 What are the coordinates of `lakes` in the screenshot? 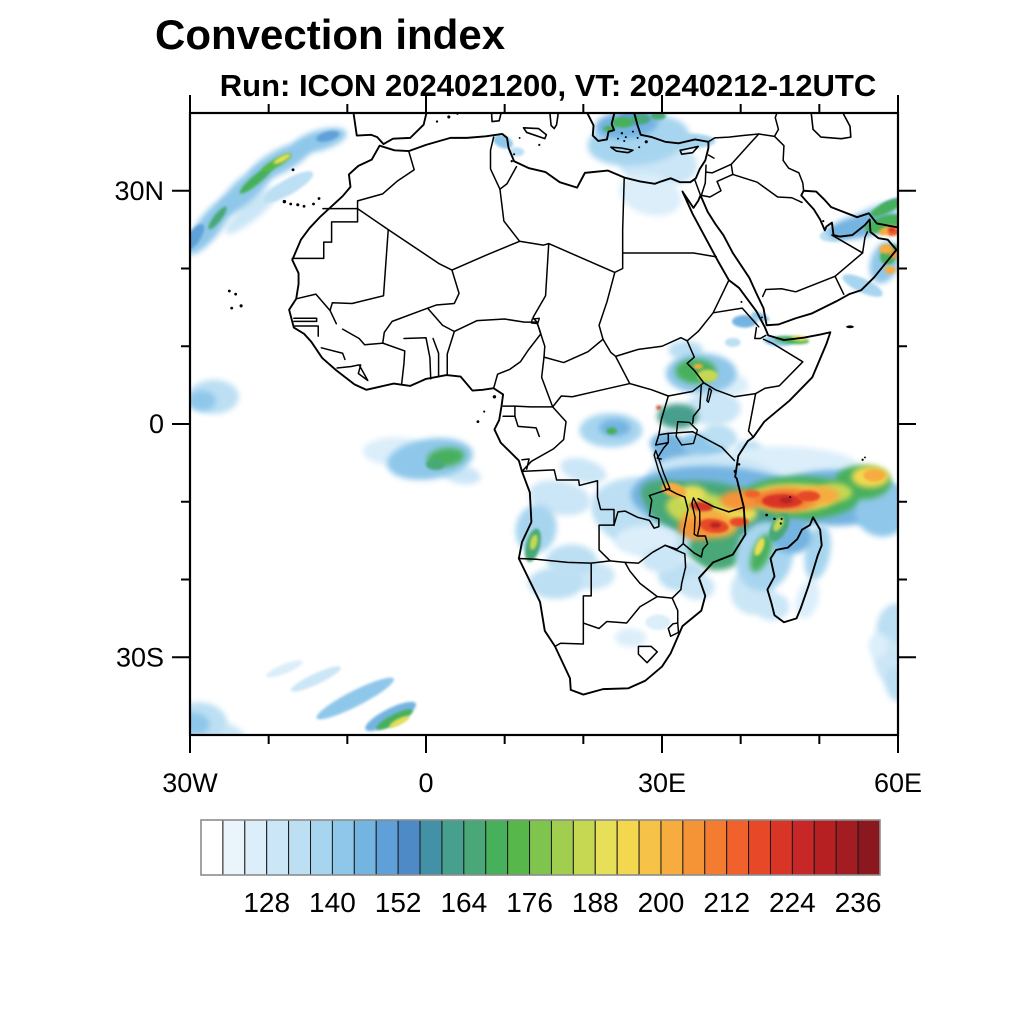 It's located at (621, 427).